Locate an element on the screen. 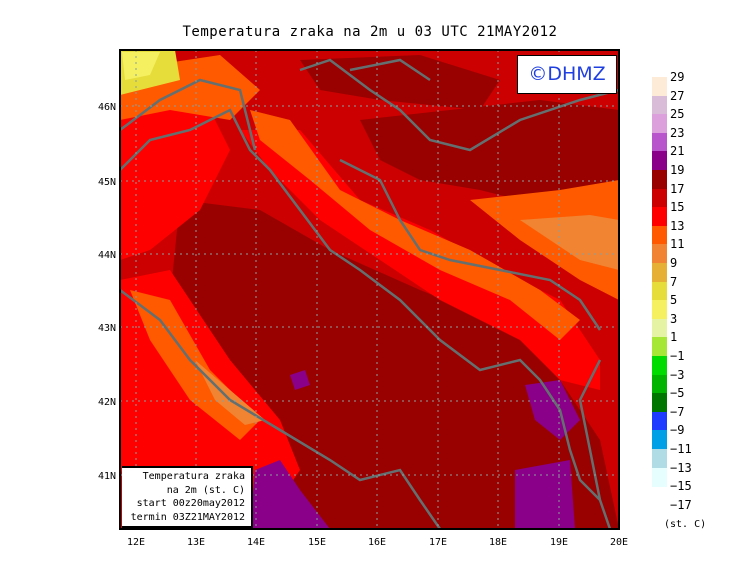 This screenshot has height=582, width=740. lon-label: 16E is located at coordinates (377, 542).